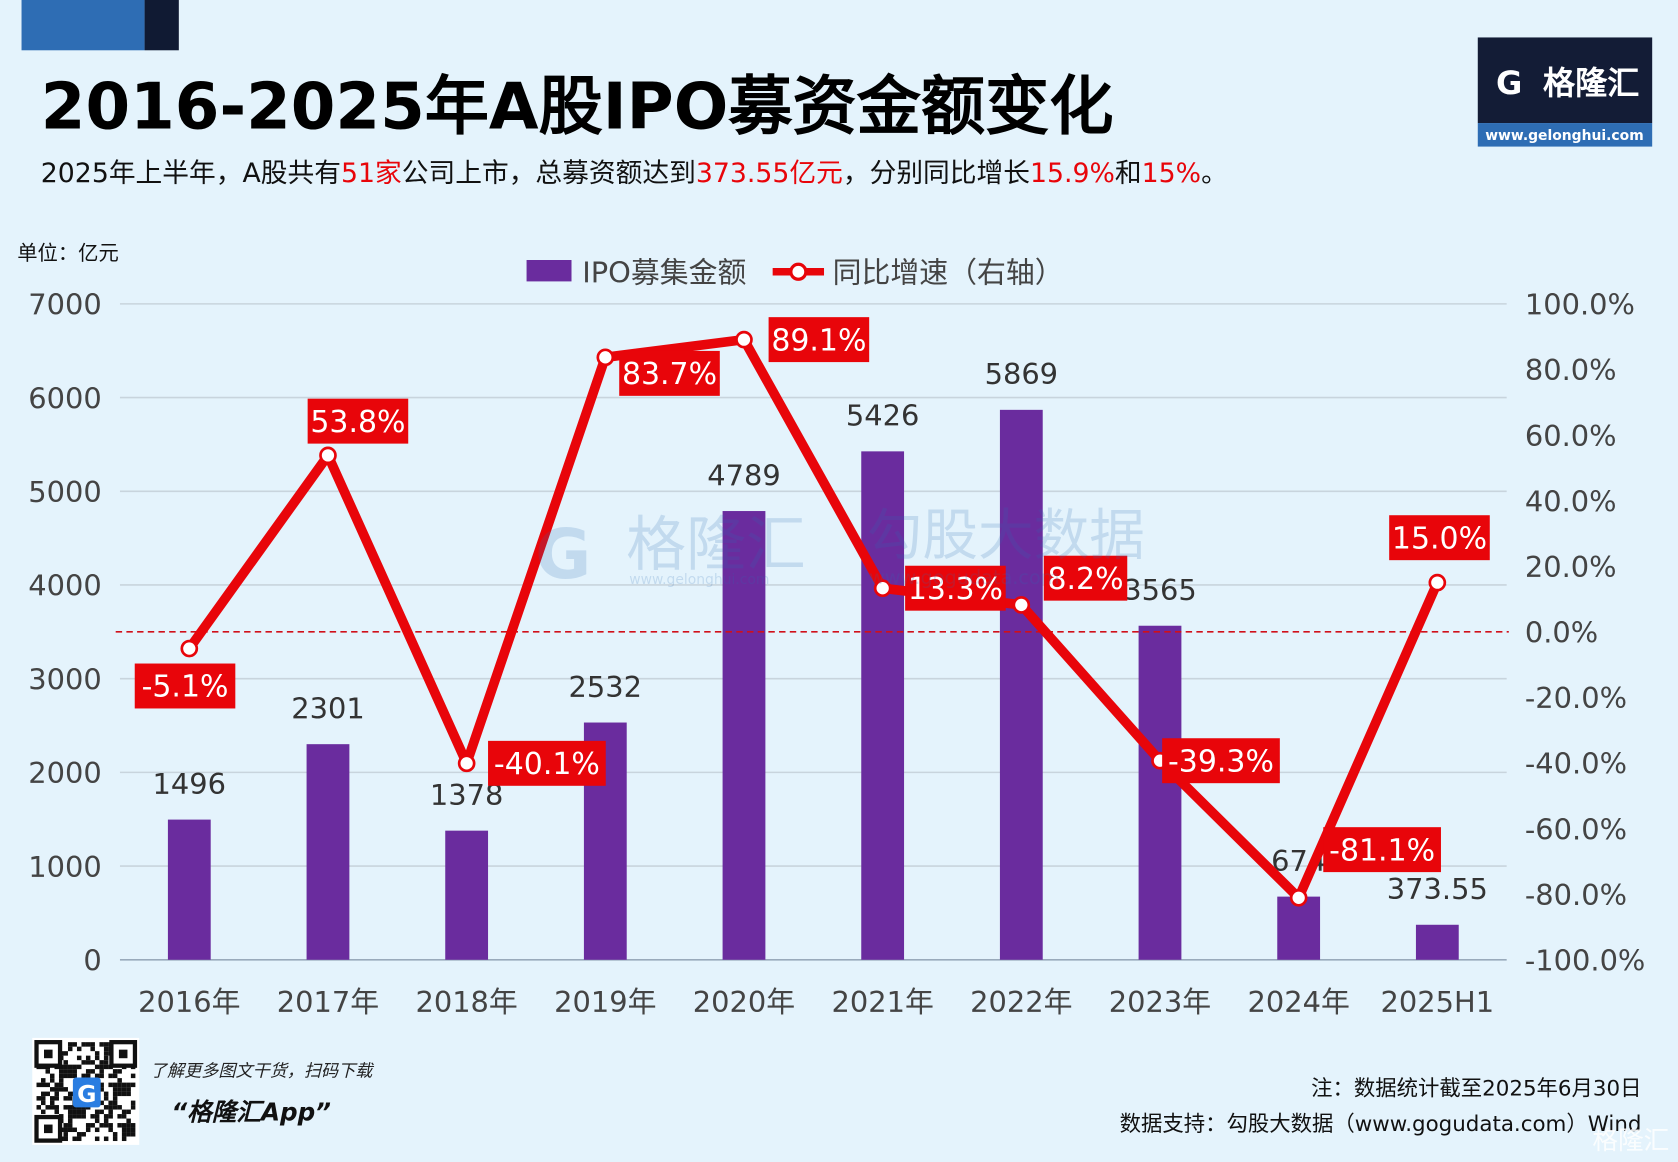 The width and height of the screenshot is (1678, 1162). Describe the element at coordinates (882, 416) in the screenshot. I see `bar-value-label: 5426` at that location.